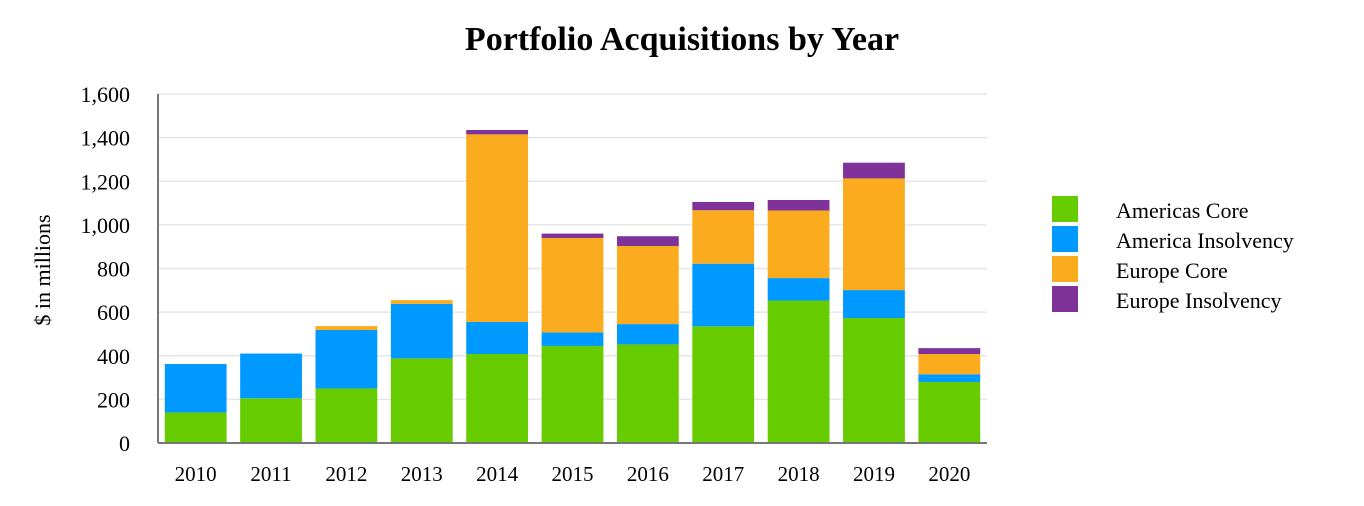 The image size is (1364, 506). Describe the element at coordinates (874, 234) in the screenshot. I see `bar-2019-europe-core` at that location.